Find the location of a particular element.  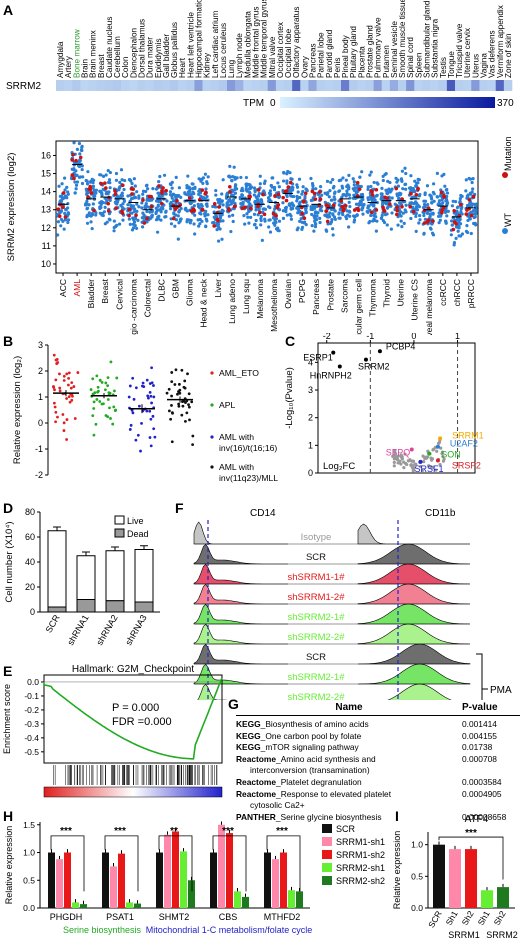

gene-label: SRSF2 is located at coordinates (466, 466).